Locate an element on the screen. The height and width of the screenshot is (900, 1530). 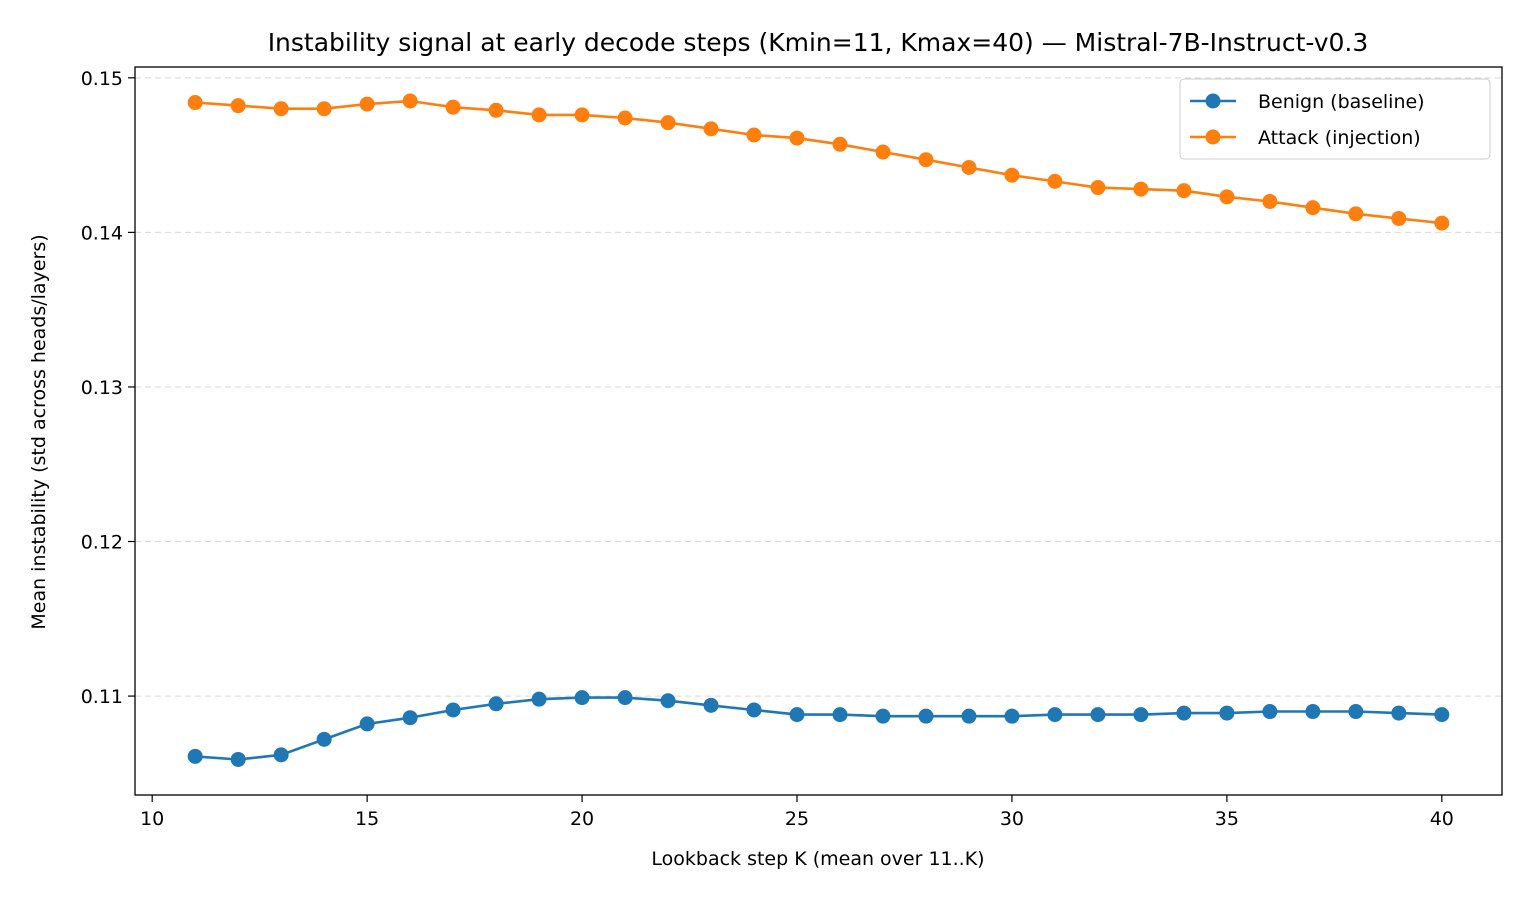
x-tick-label: 20 is located at coordinates (582, 819).